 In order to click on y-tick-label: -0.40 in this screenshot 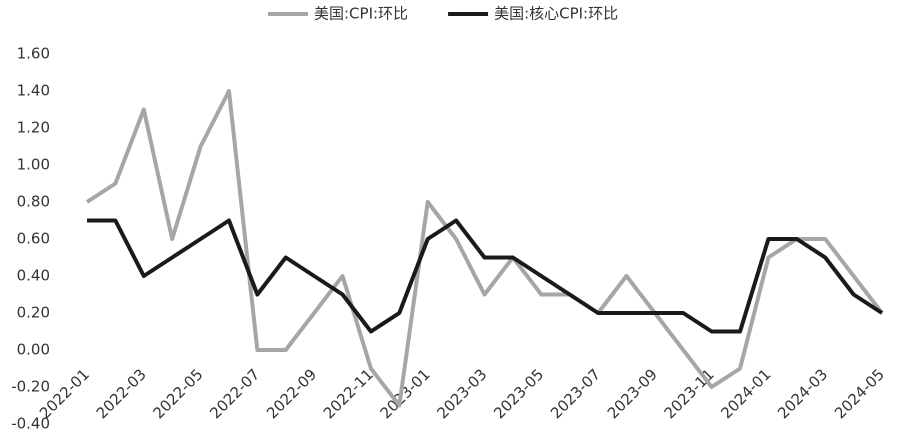, I will do `click(30, 424)`.